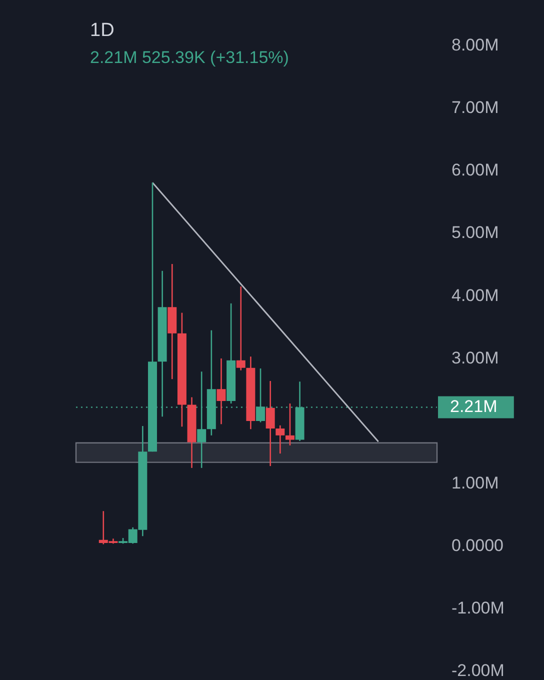 The width and height of the screenshot is (544, 680). What do you see at coordinates (478, 670) in the screenshot?
I see `y-tick-label: -2.00M` at bounding box center [478, 670].